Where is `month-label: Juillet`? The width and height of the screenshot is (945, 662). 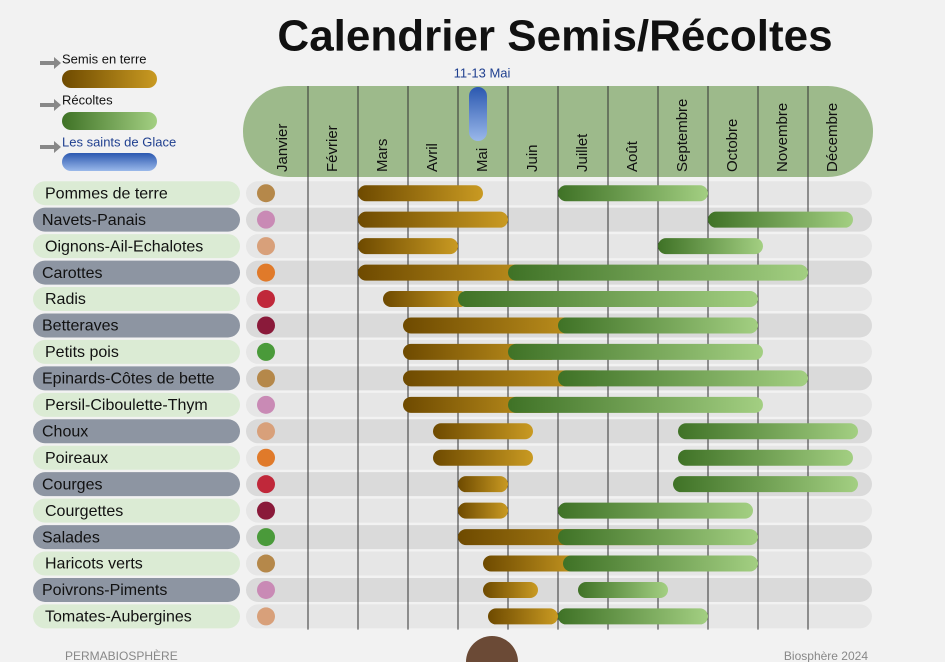
month-label: Juillet is located at coordinates (582, 152).